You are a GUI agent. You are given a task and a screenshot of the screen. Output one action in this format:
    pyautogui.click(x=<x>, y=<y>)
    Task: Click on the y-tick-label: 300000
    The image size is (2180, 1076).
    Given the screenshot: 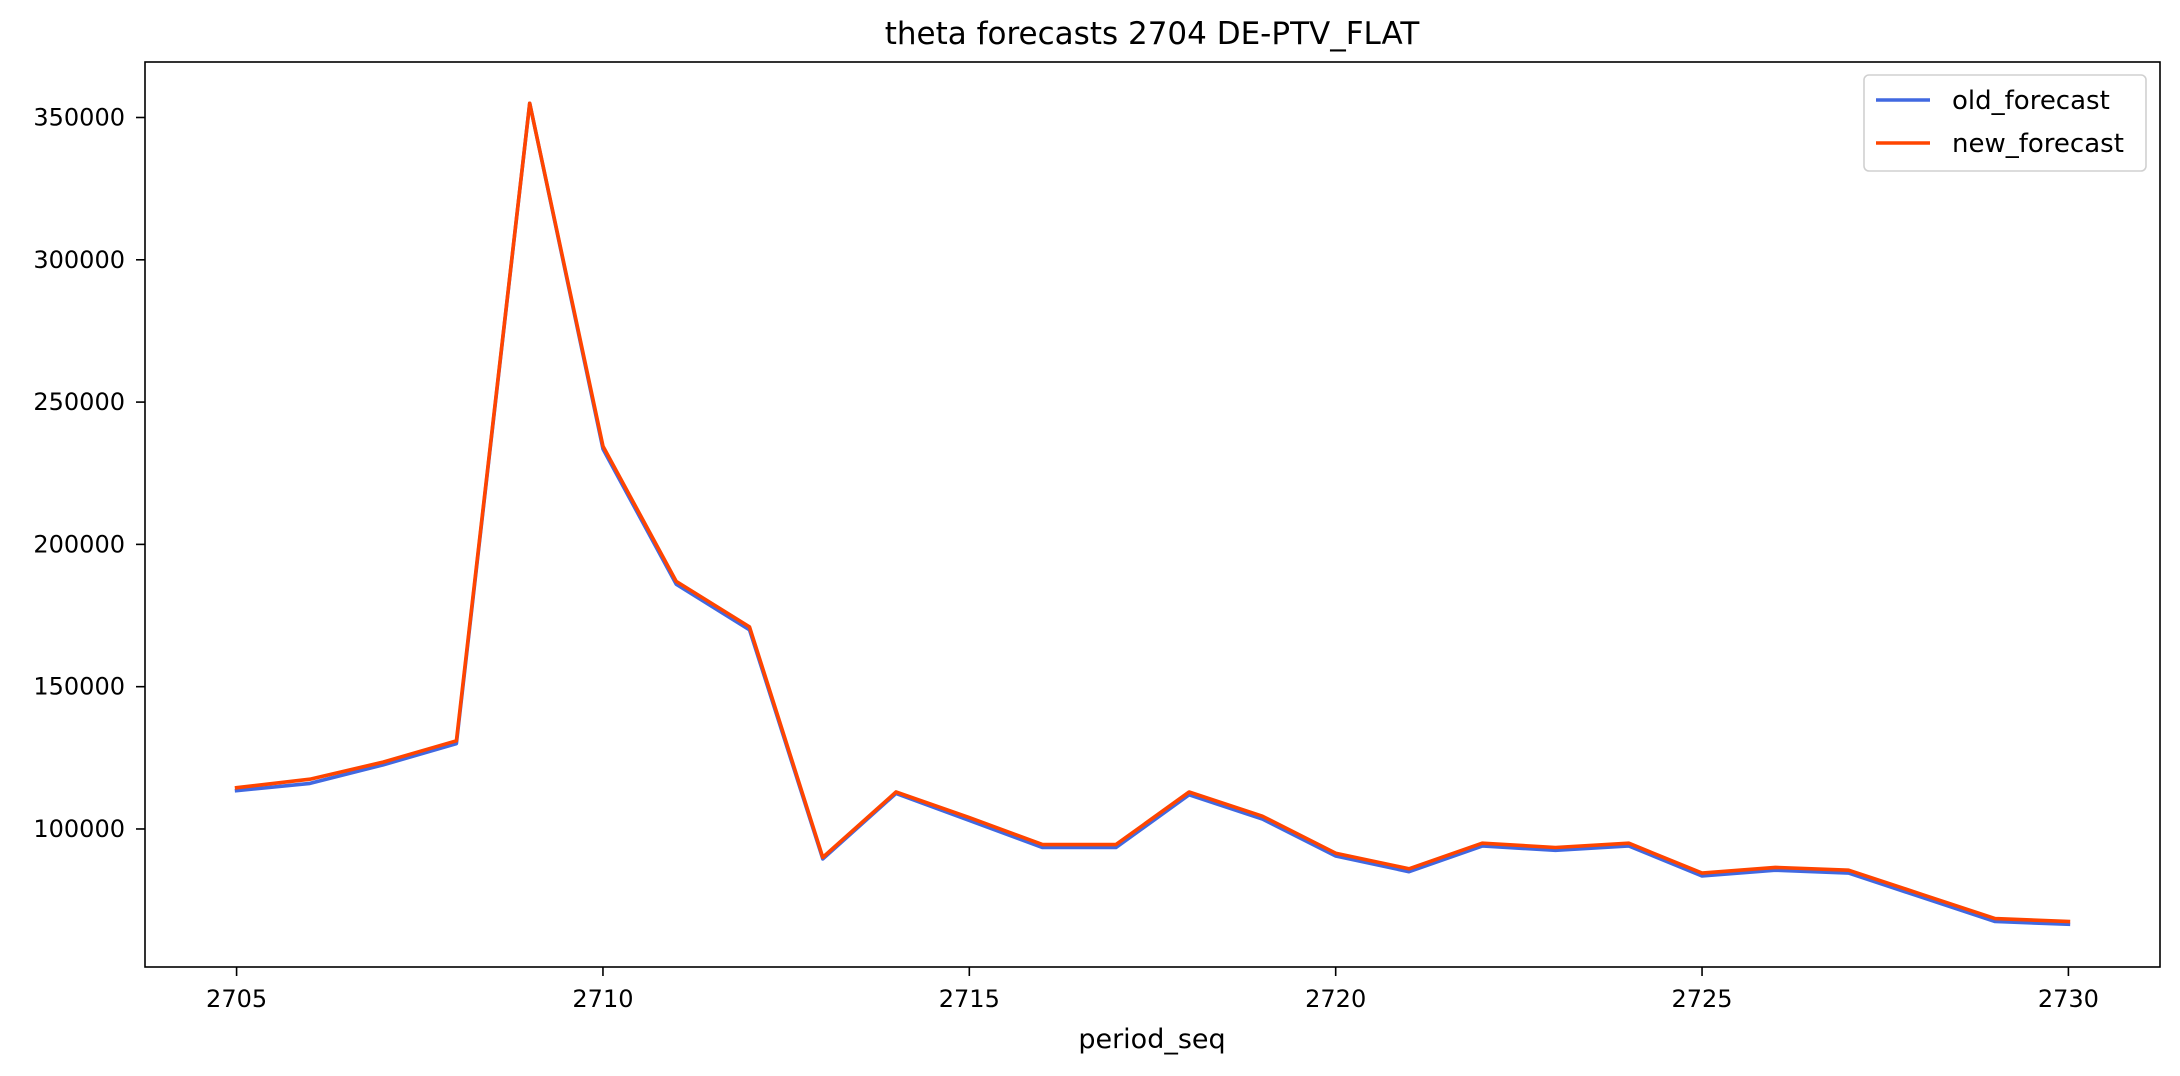 What is the action you would take?
    pyautogui.click(x=79, y=260)
    